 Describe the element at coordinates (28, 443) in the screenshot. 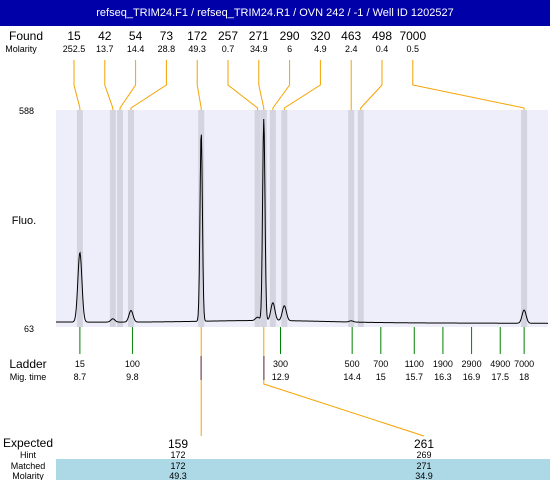

I see `expected-label: Expected` at that location.